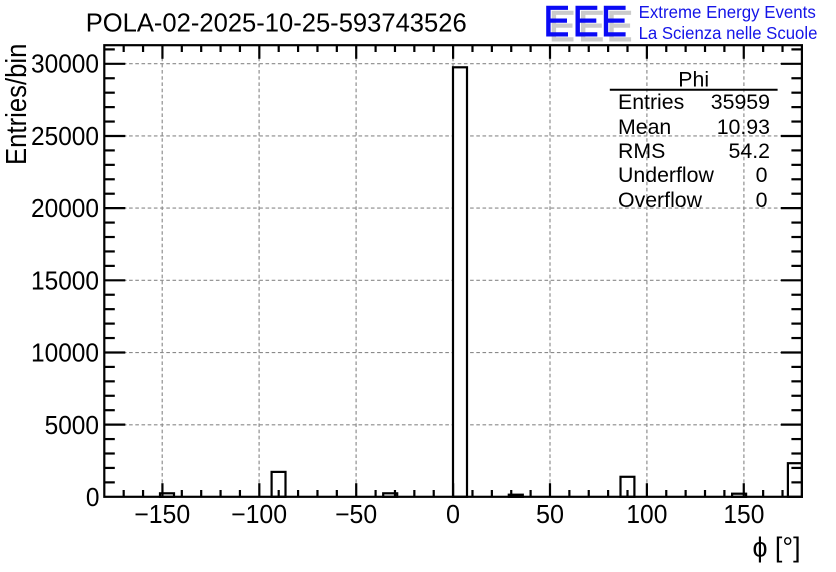 The image size is (836, 572). Describe the element at coordinates (276, 24) in the screenshot. I see `svg-text: POLA-02-2025-10-25-593743526` at that location.